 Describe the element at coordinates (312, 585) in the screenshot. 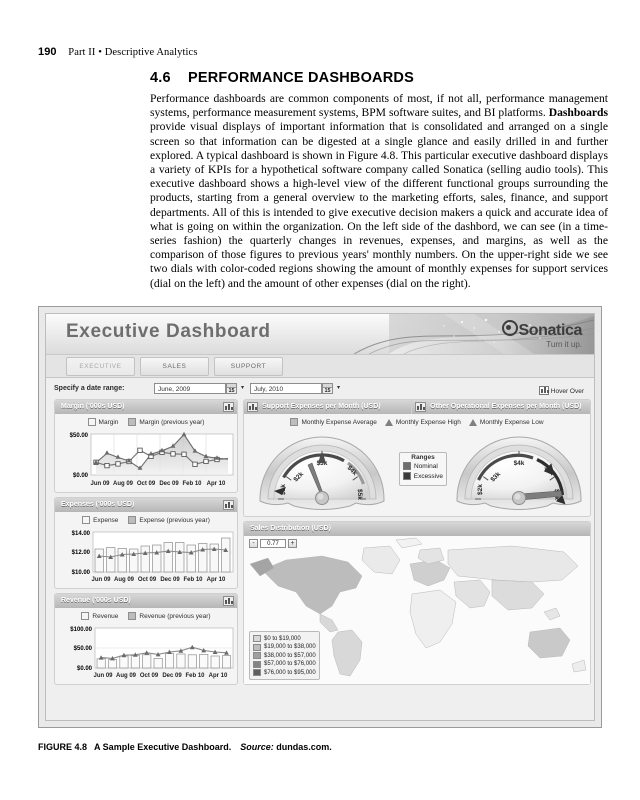

I see `region-north-america` at that location.